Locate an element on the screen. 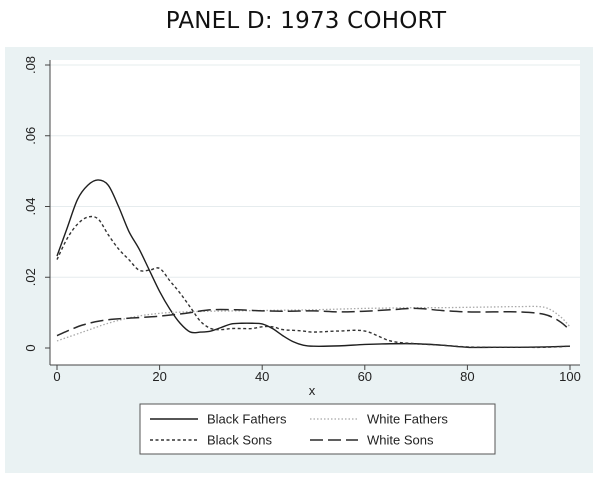 The height and width of the screenshot is (477, 600). x-tick-label: 40 is located at coordinates (262, 376).